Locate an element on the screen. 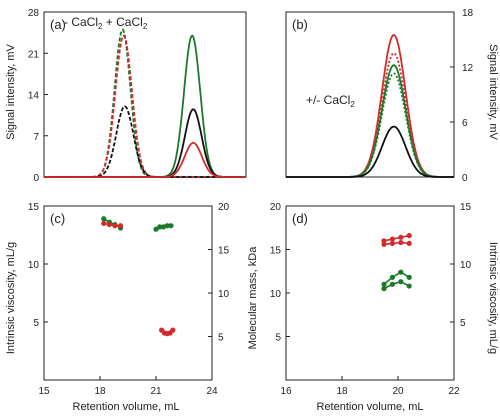 Image resolution: width=500 pixels, height=416 pixels. panel-d-y2tick-label: 5 is located at coordinates (463, 323).